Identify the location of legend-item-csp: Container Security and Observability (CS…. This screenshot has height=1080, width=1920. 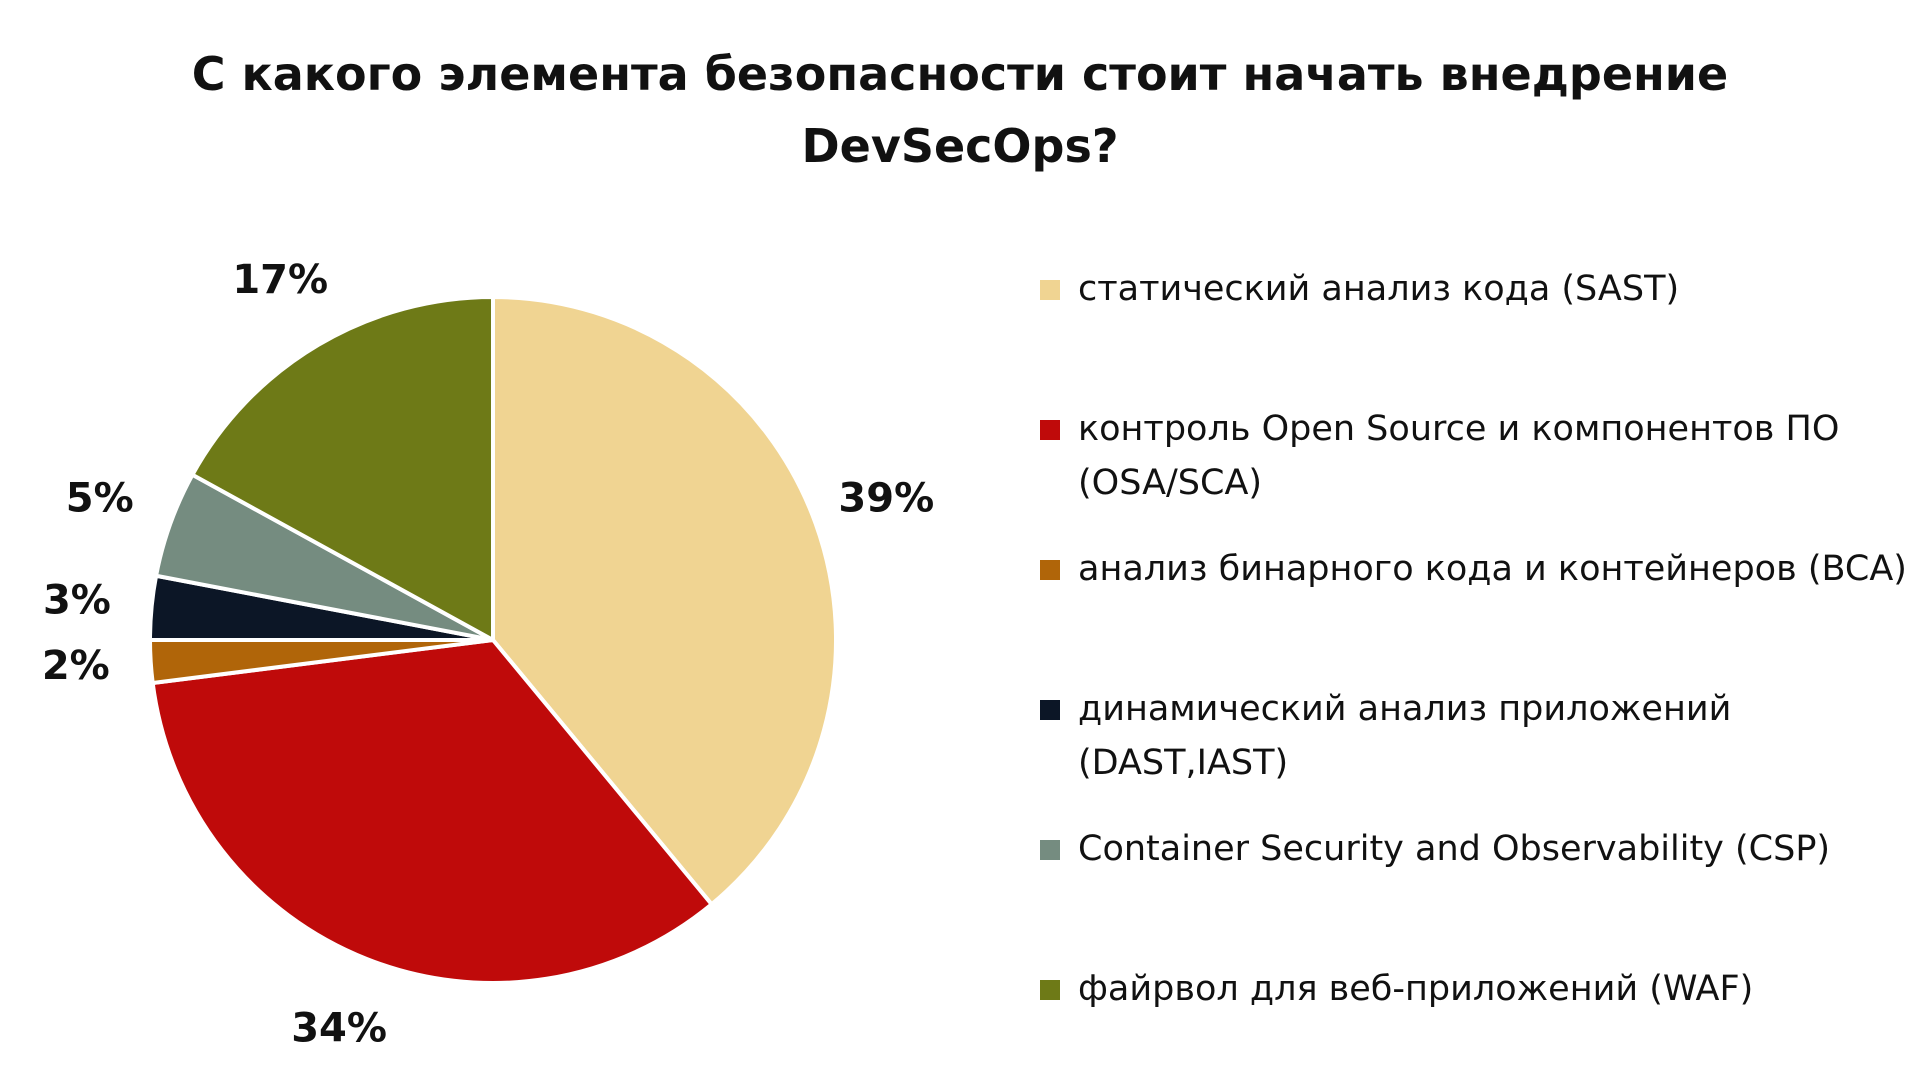
(1475, 878).